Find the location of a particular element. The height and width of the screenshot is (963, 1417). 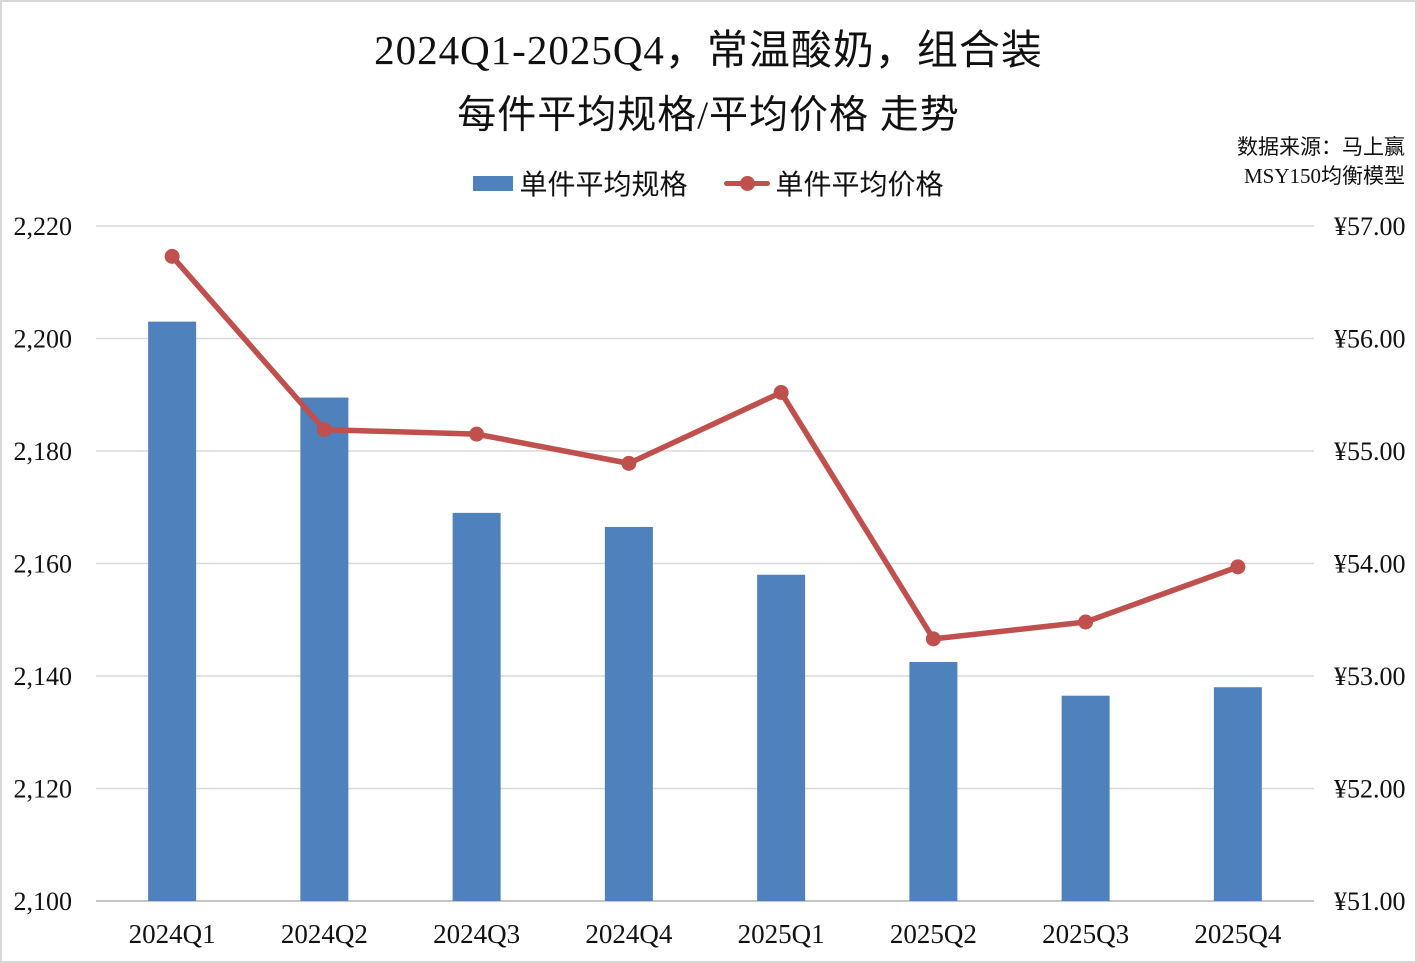

bar-2025Q2 is located at coordinates (933, 781).